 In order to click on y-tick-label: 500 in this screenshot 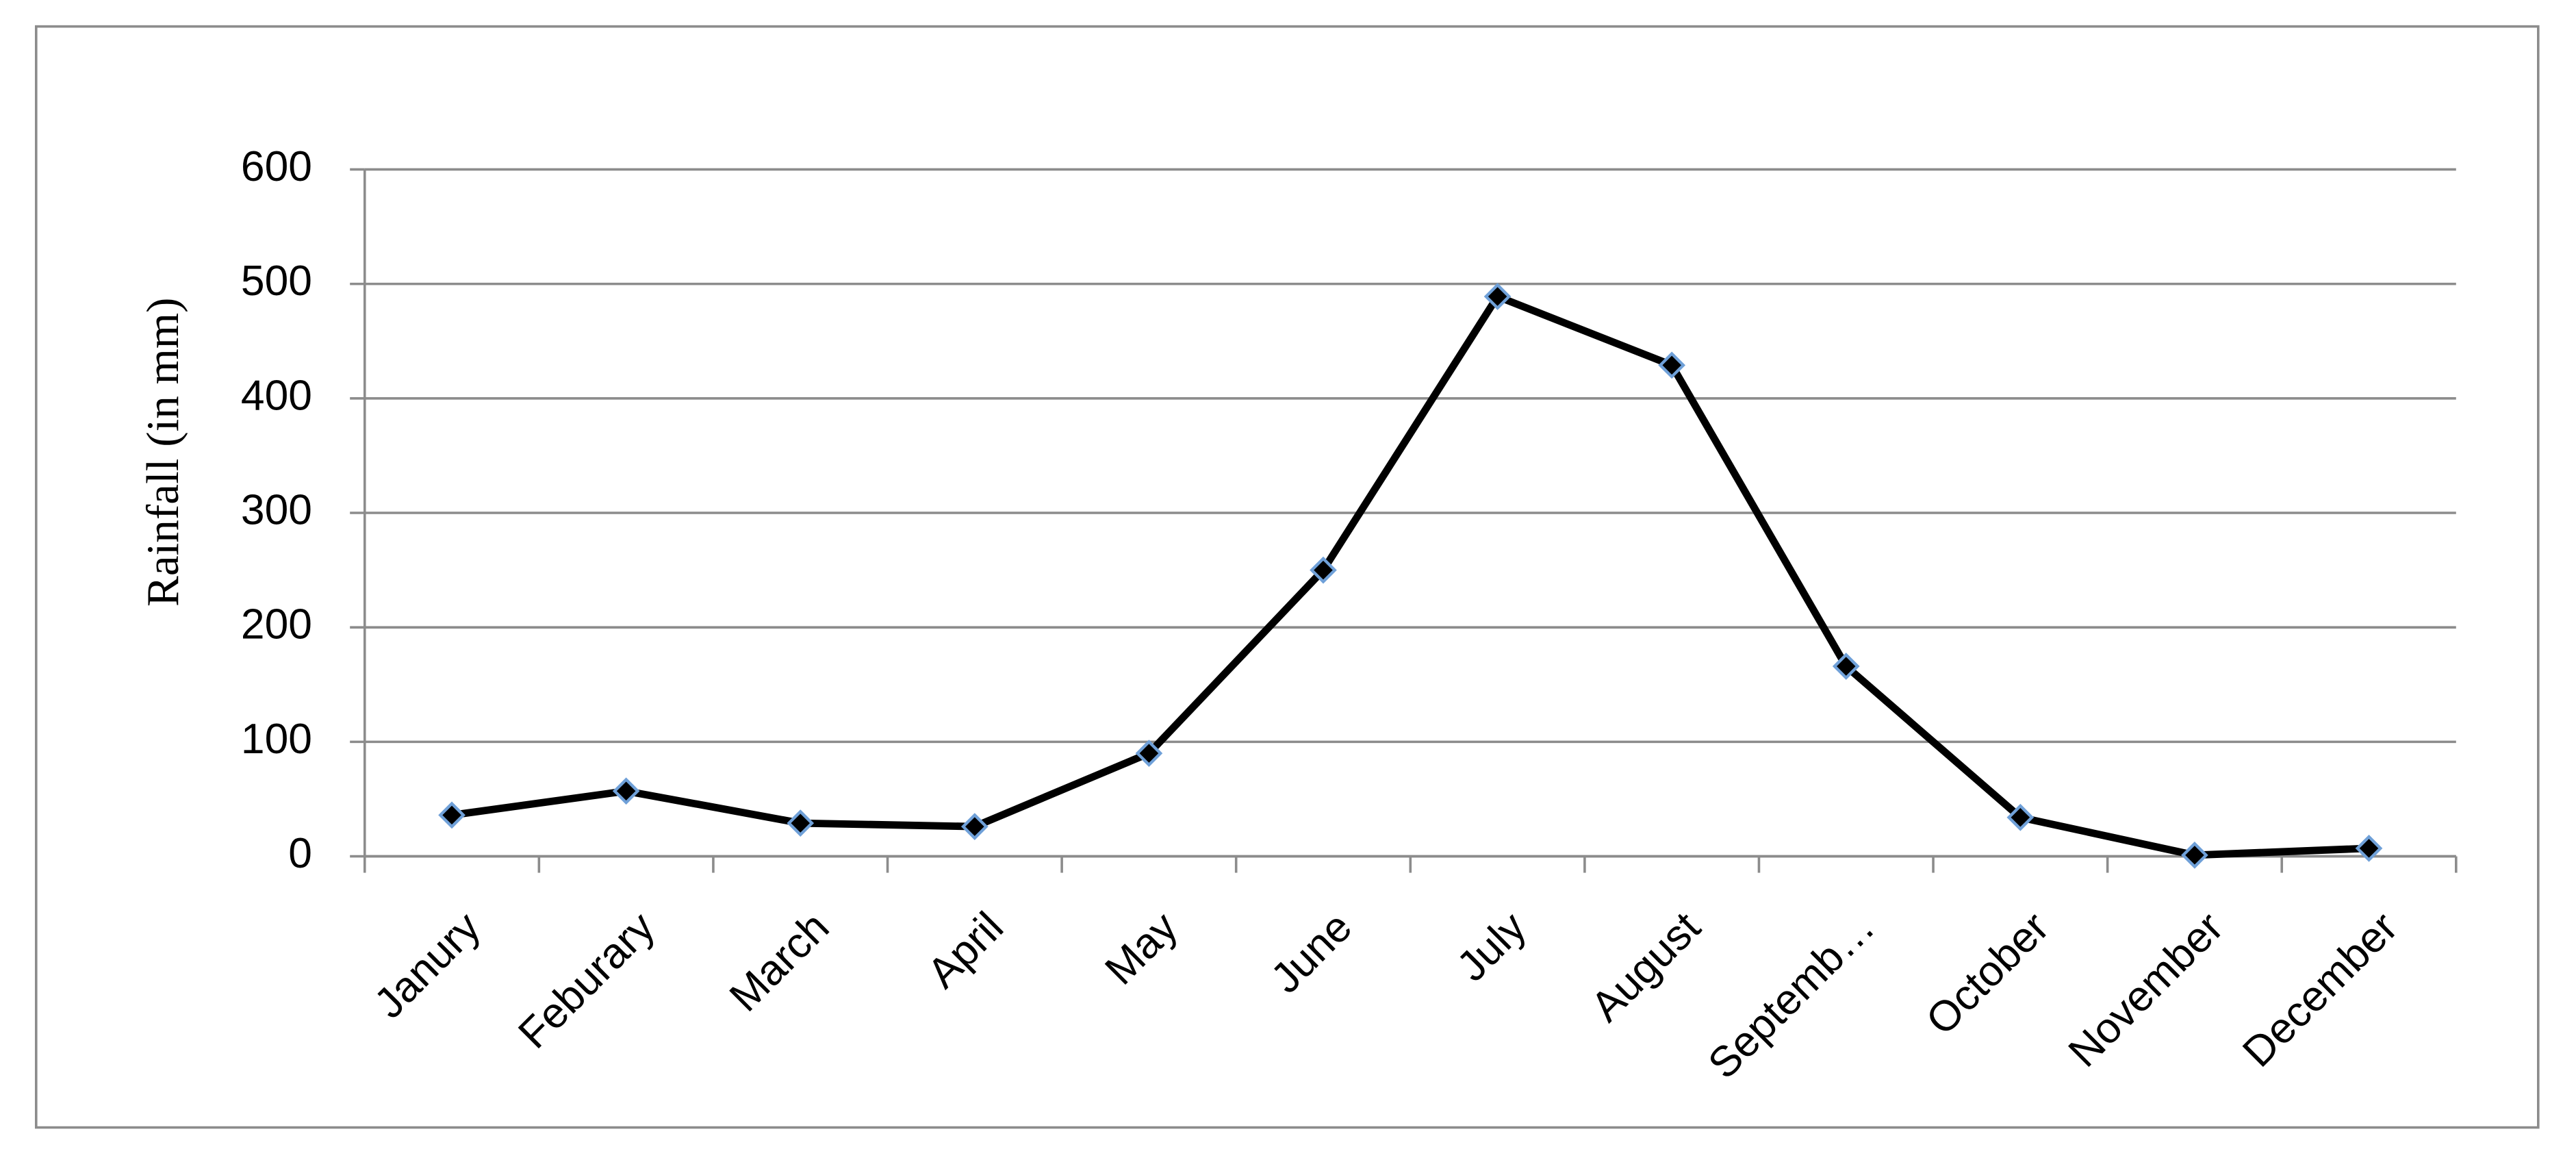, I will do `click(276, 281)`.